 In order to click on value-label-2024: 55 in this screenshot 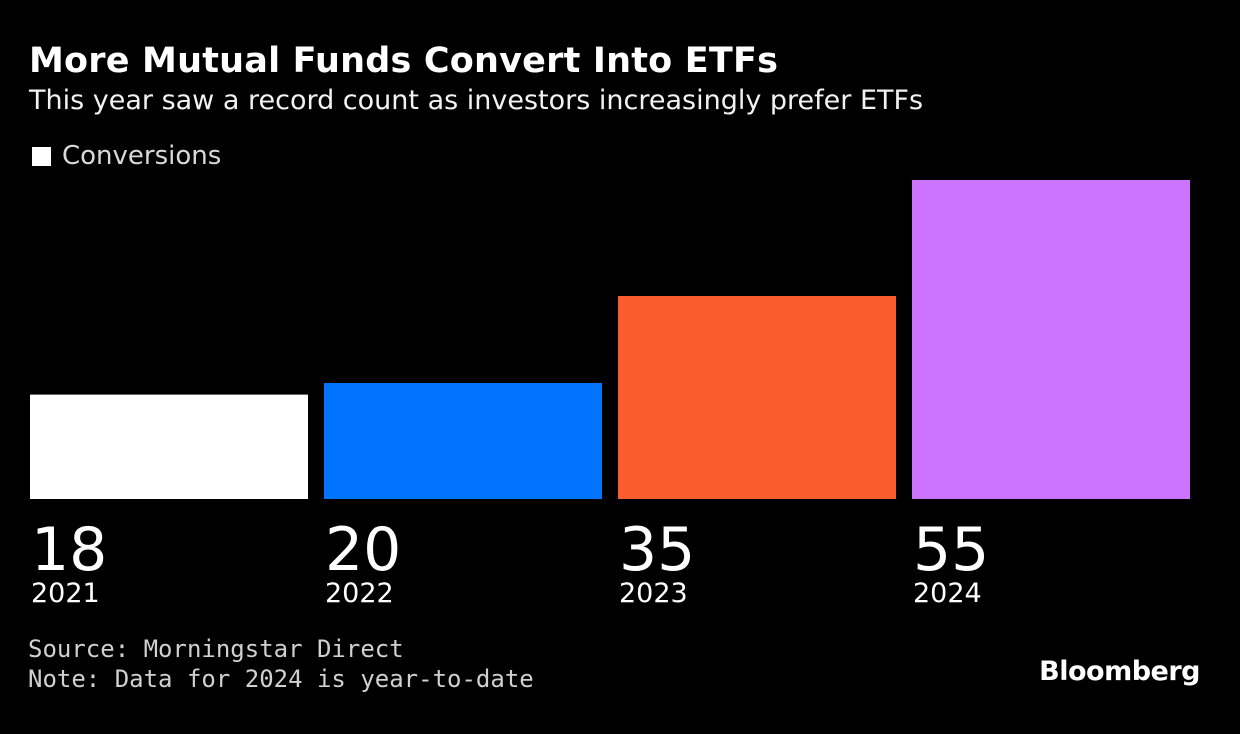, I will do `click(951, 550)`.